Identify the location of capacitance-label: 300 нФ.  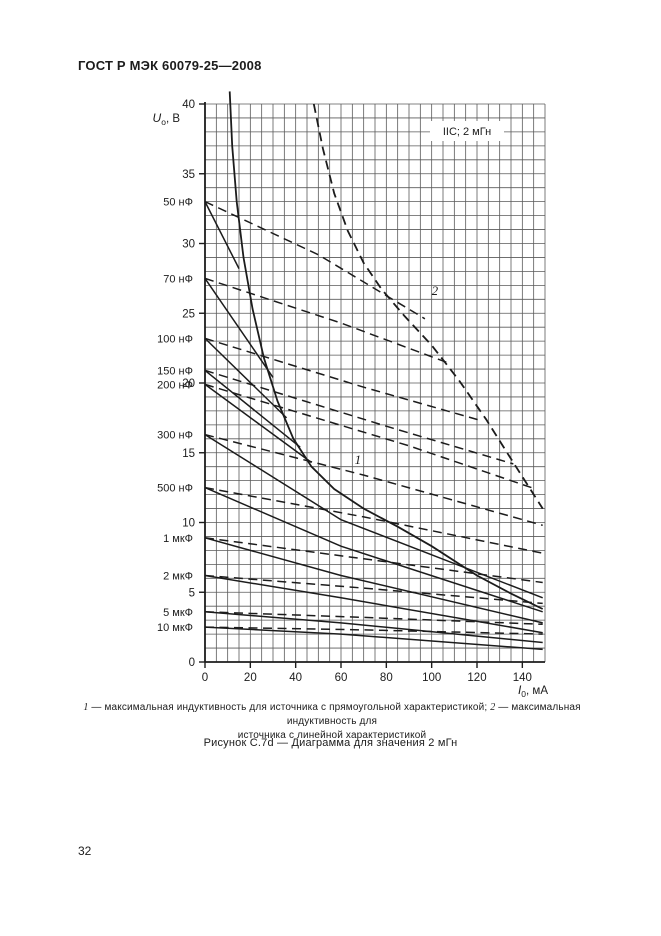
(175, 436).